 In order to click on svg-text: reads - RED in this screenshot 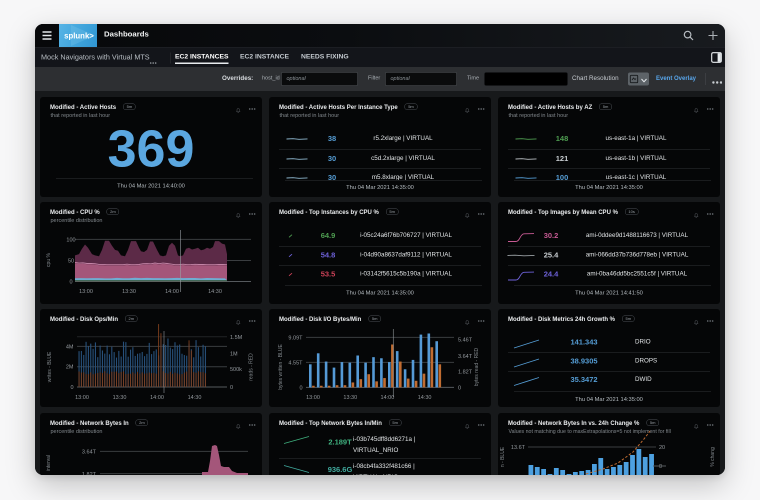, I will do `click(252, 367)`.